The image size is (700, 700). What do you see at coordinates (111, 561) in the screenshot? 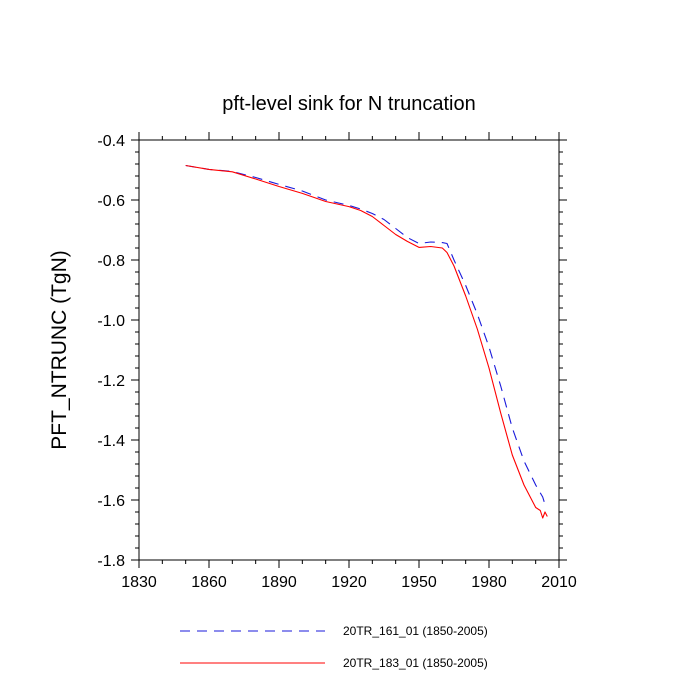
I see `y-tick-label: -1.8` at bounding box center [111, 561].